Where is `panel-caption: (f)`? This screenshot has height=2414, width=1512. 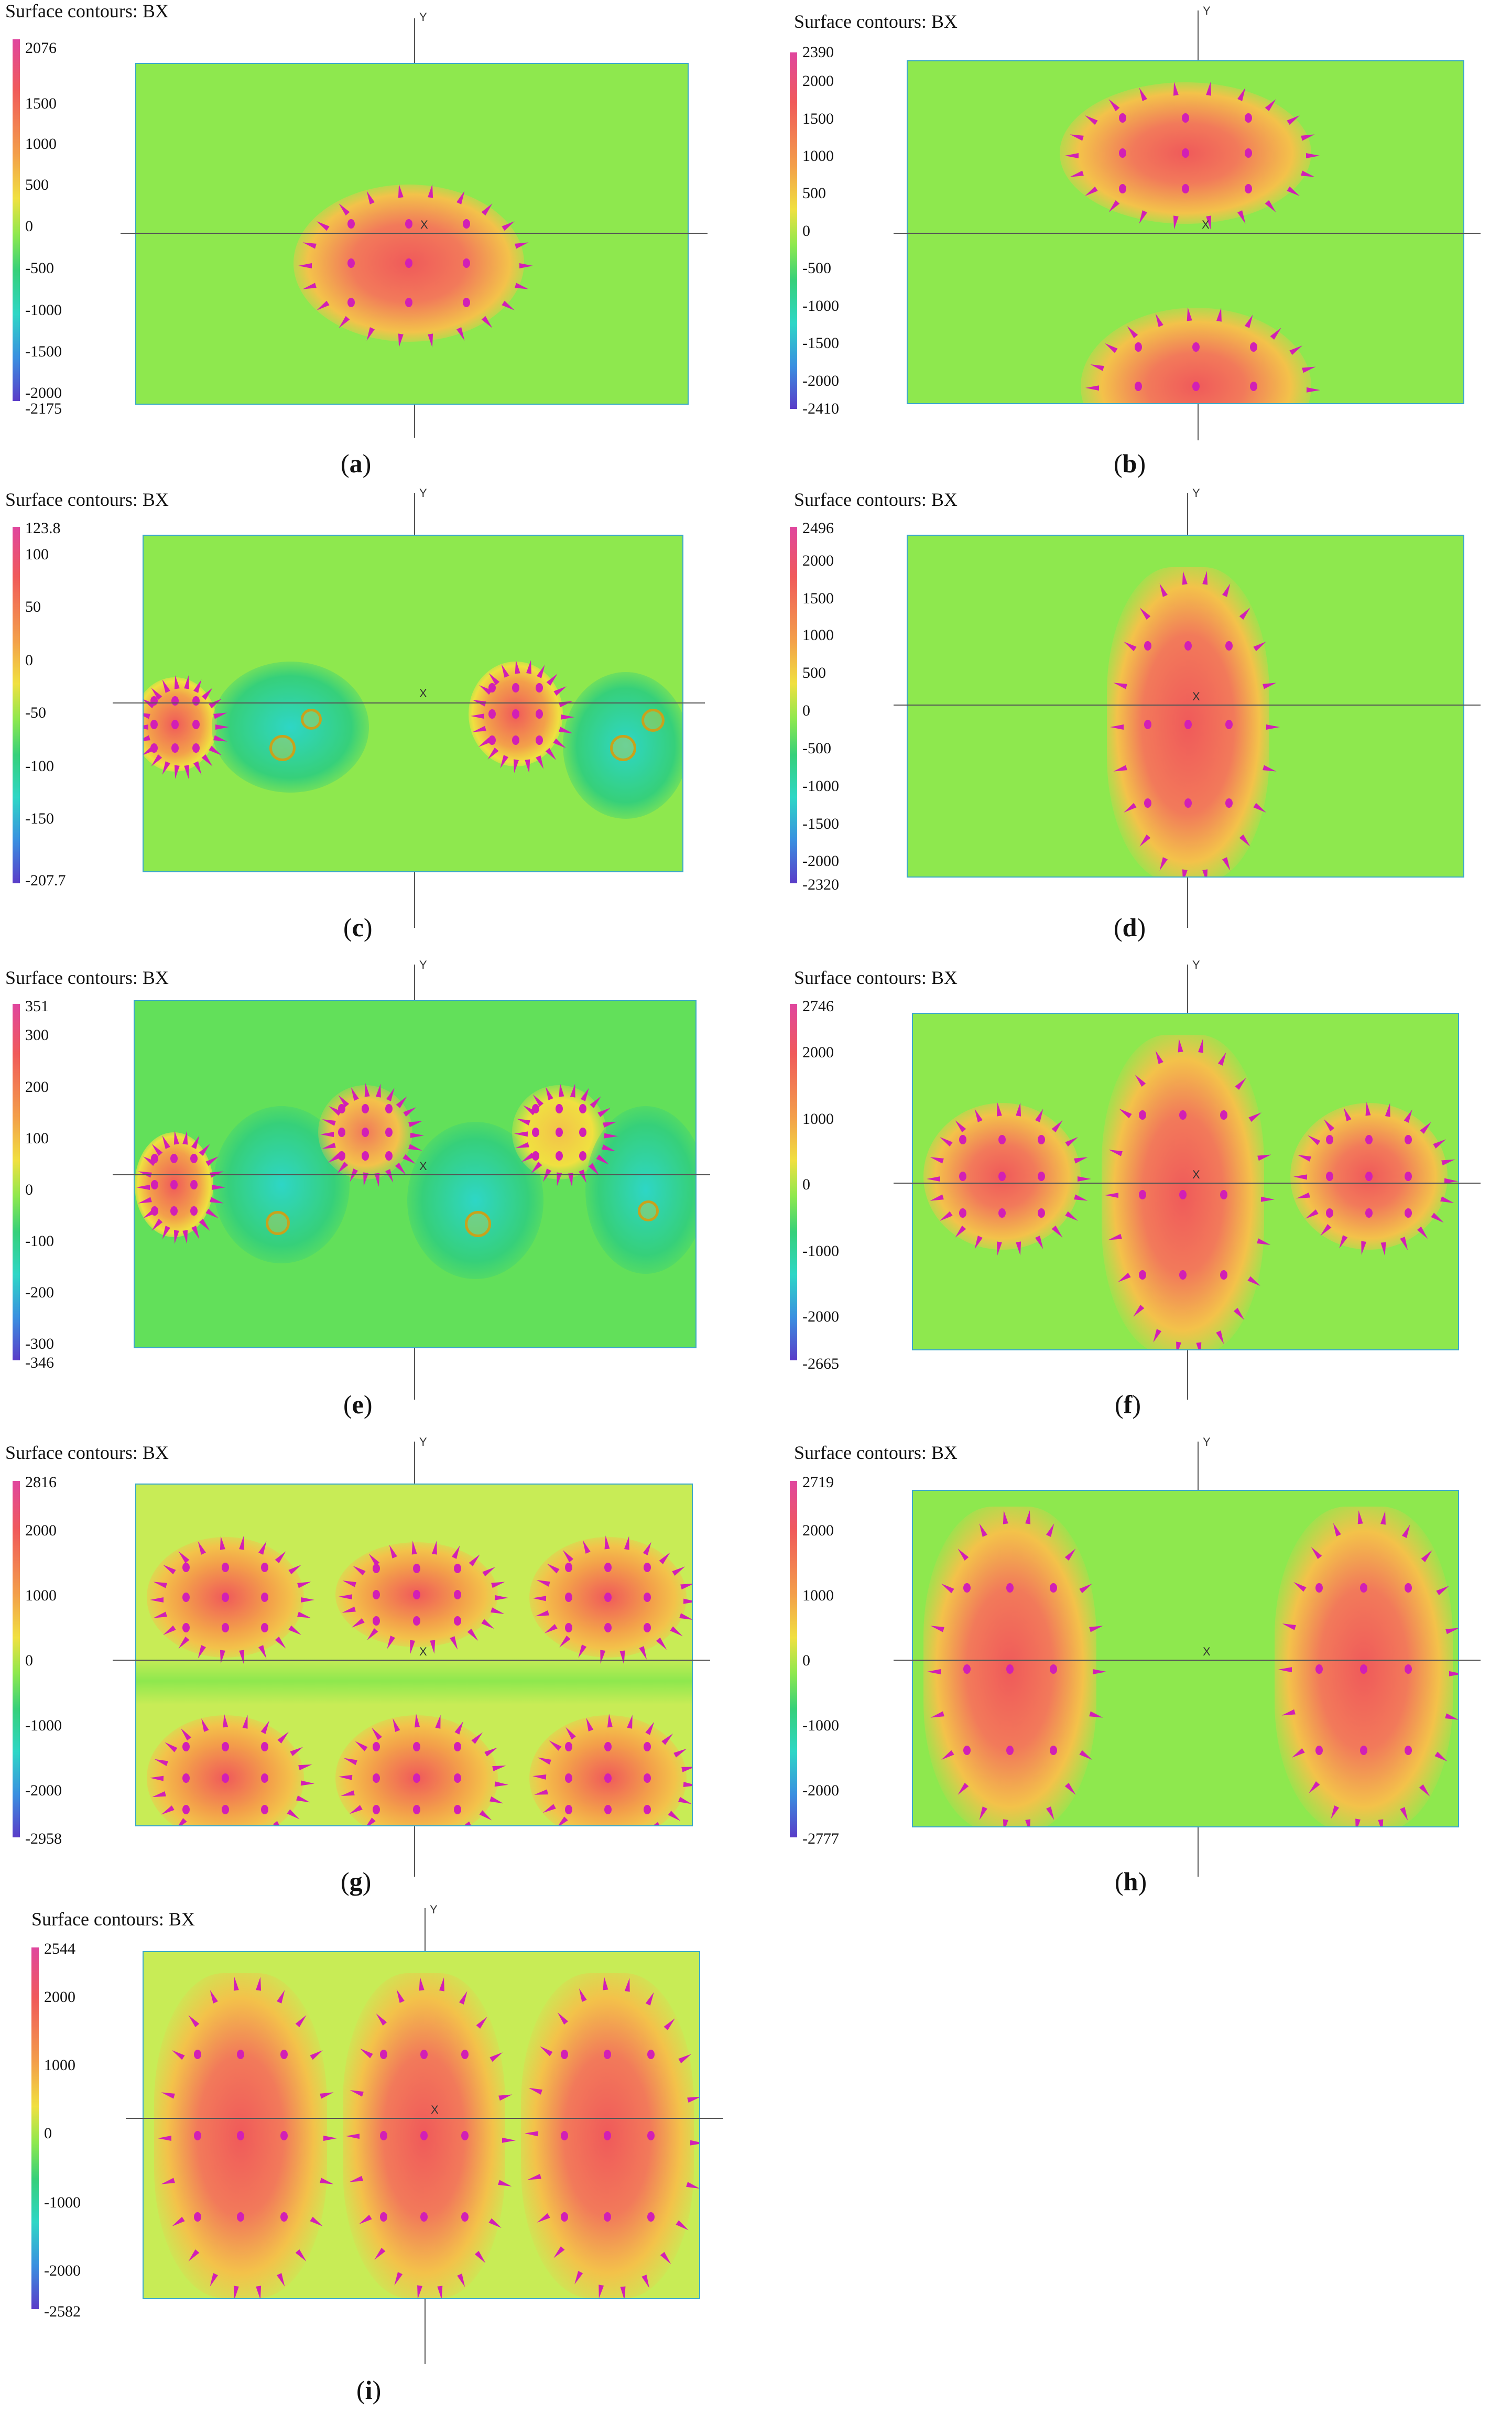 panel-caption: (f) is located at coordinates (1128, 1404).